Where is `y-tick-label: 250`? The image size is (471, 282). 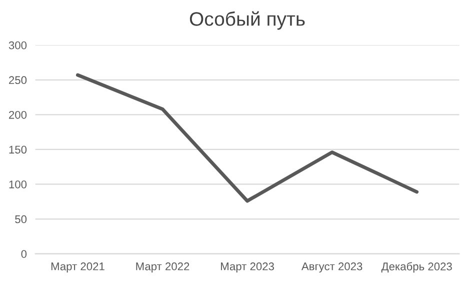 y-tick-label: 250 is located at coordinates (18, 80).